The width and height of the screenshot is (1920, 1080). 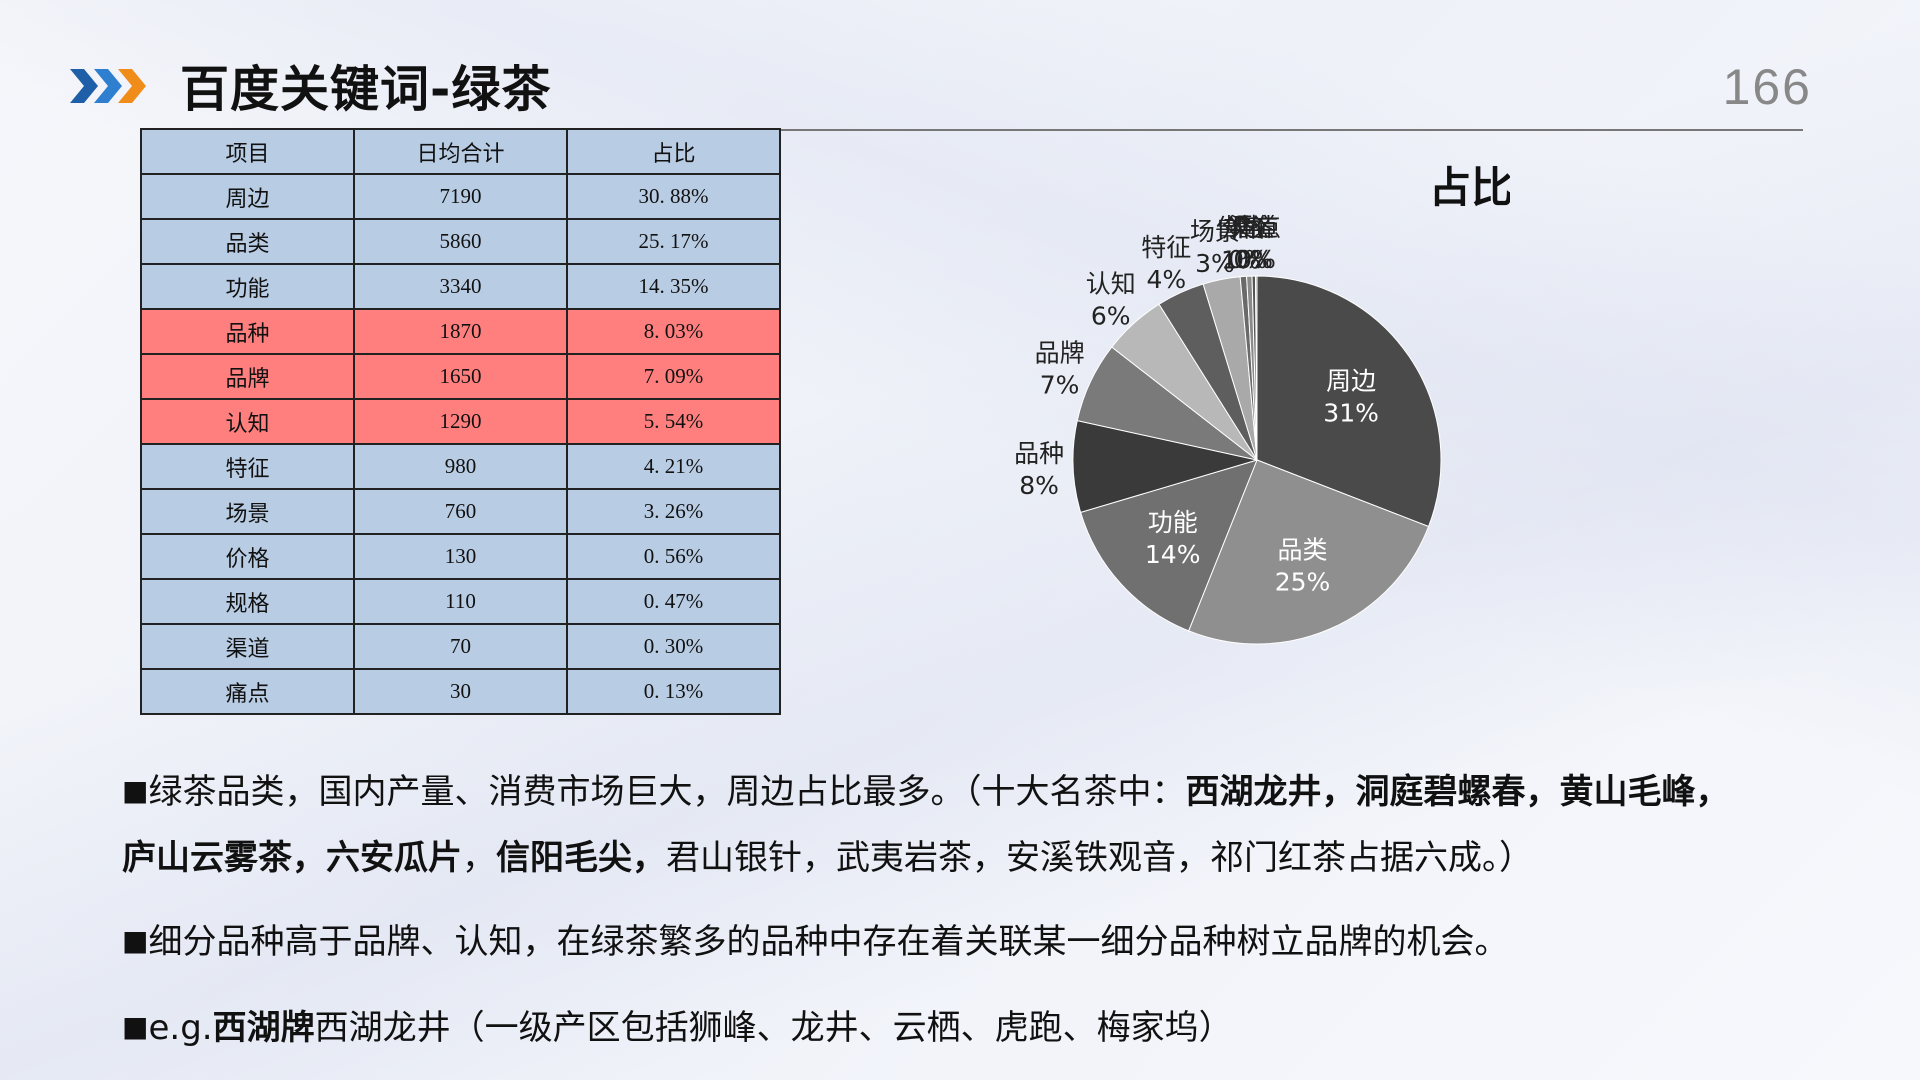 What do you see at coordinates (247, 646) in the screenshot?
I see `cell-item: 渠道` at bounding box center [247, 646].